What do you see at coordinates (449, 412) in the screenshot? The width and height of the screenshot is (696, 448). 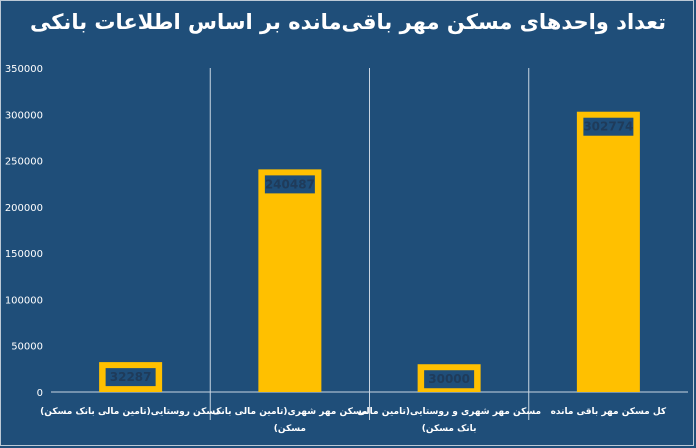 I see `x-tick-label: مسکن مهر شهری و روستایی(تامین مالی` at bounding box center [449, 412].